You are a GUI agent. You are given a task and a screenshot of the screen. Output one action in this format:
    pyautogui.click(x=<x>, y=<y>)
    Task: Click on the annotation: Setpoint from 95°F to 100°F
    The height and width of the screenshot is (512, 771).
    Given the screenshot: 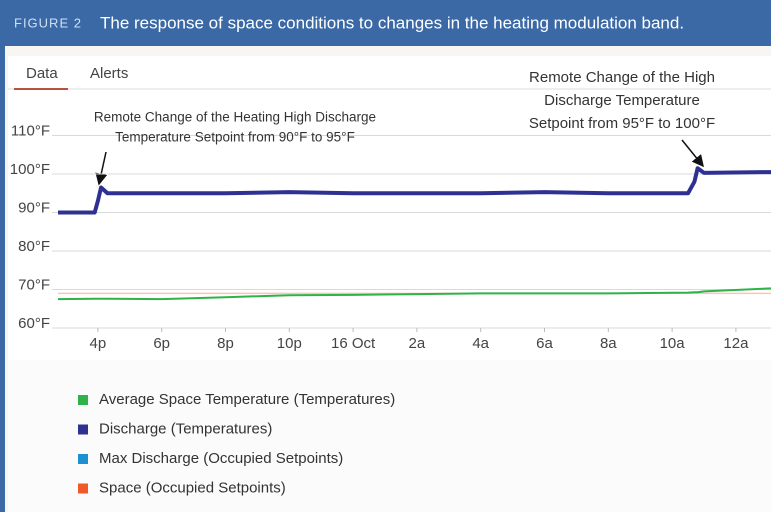 What is the action you would take?
    pyautogui.click(x=622, y=123)
    